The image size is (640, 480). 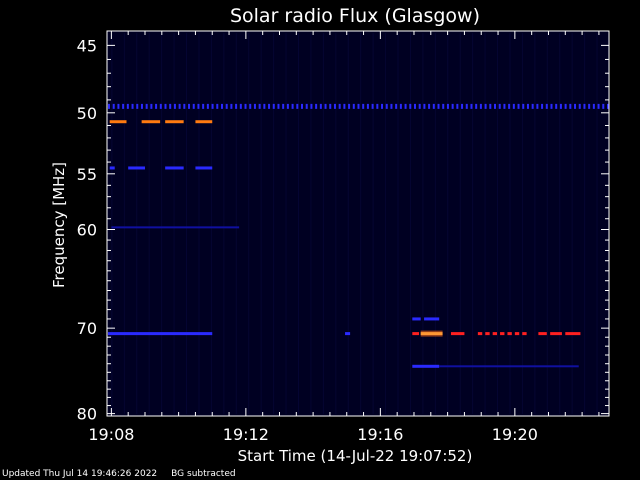 What do you see at coordinates (87, 414) in the screenshot?
I see `y-tick-label: 80` at bounding box center [87, 414].